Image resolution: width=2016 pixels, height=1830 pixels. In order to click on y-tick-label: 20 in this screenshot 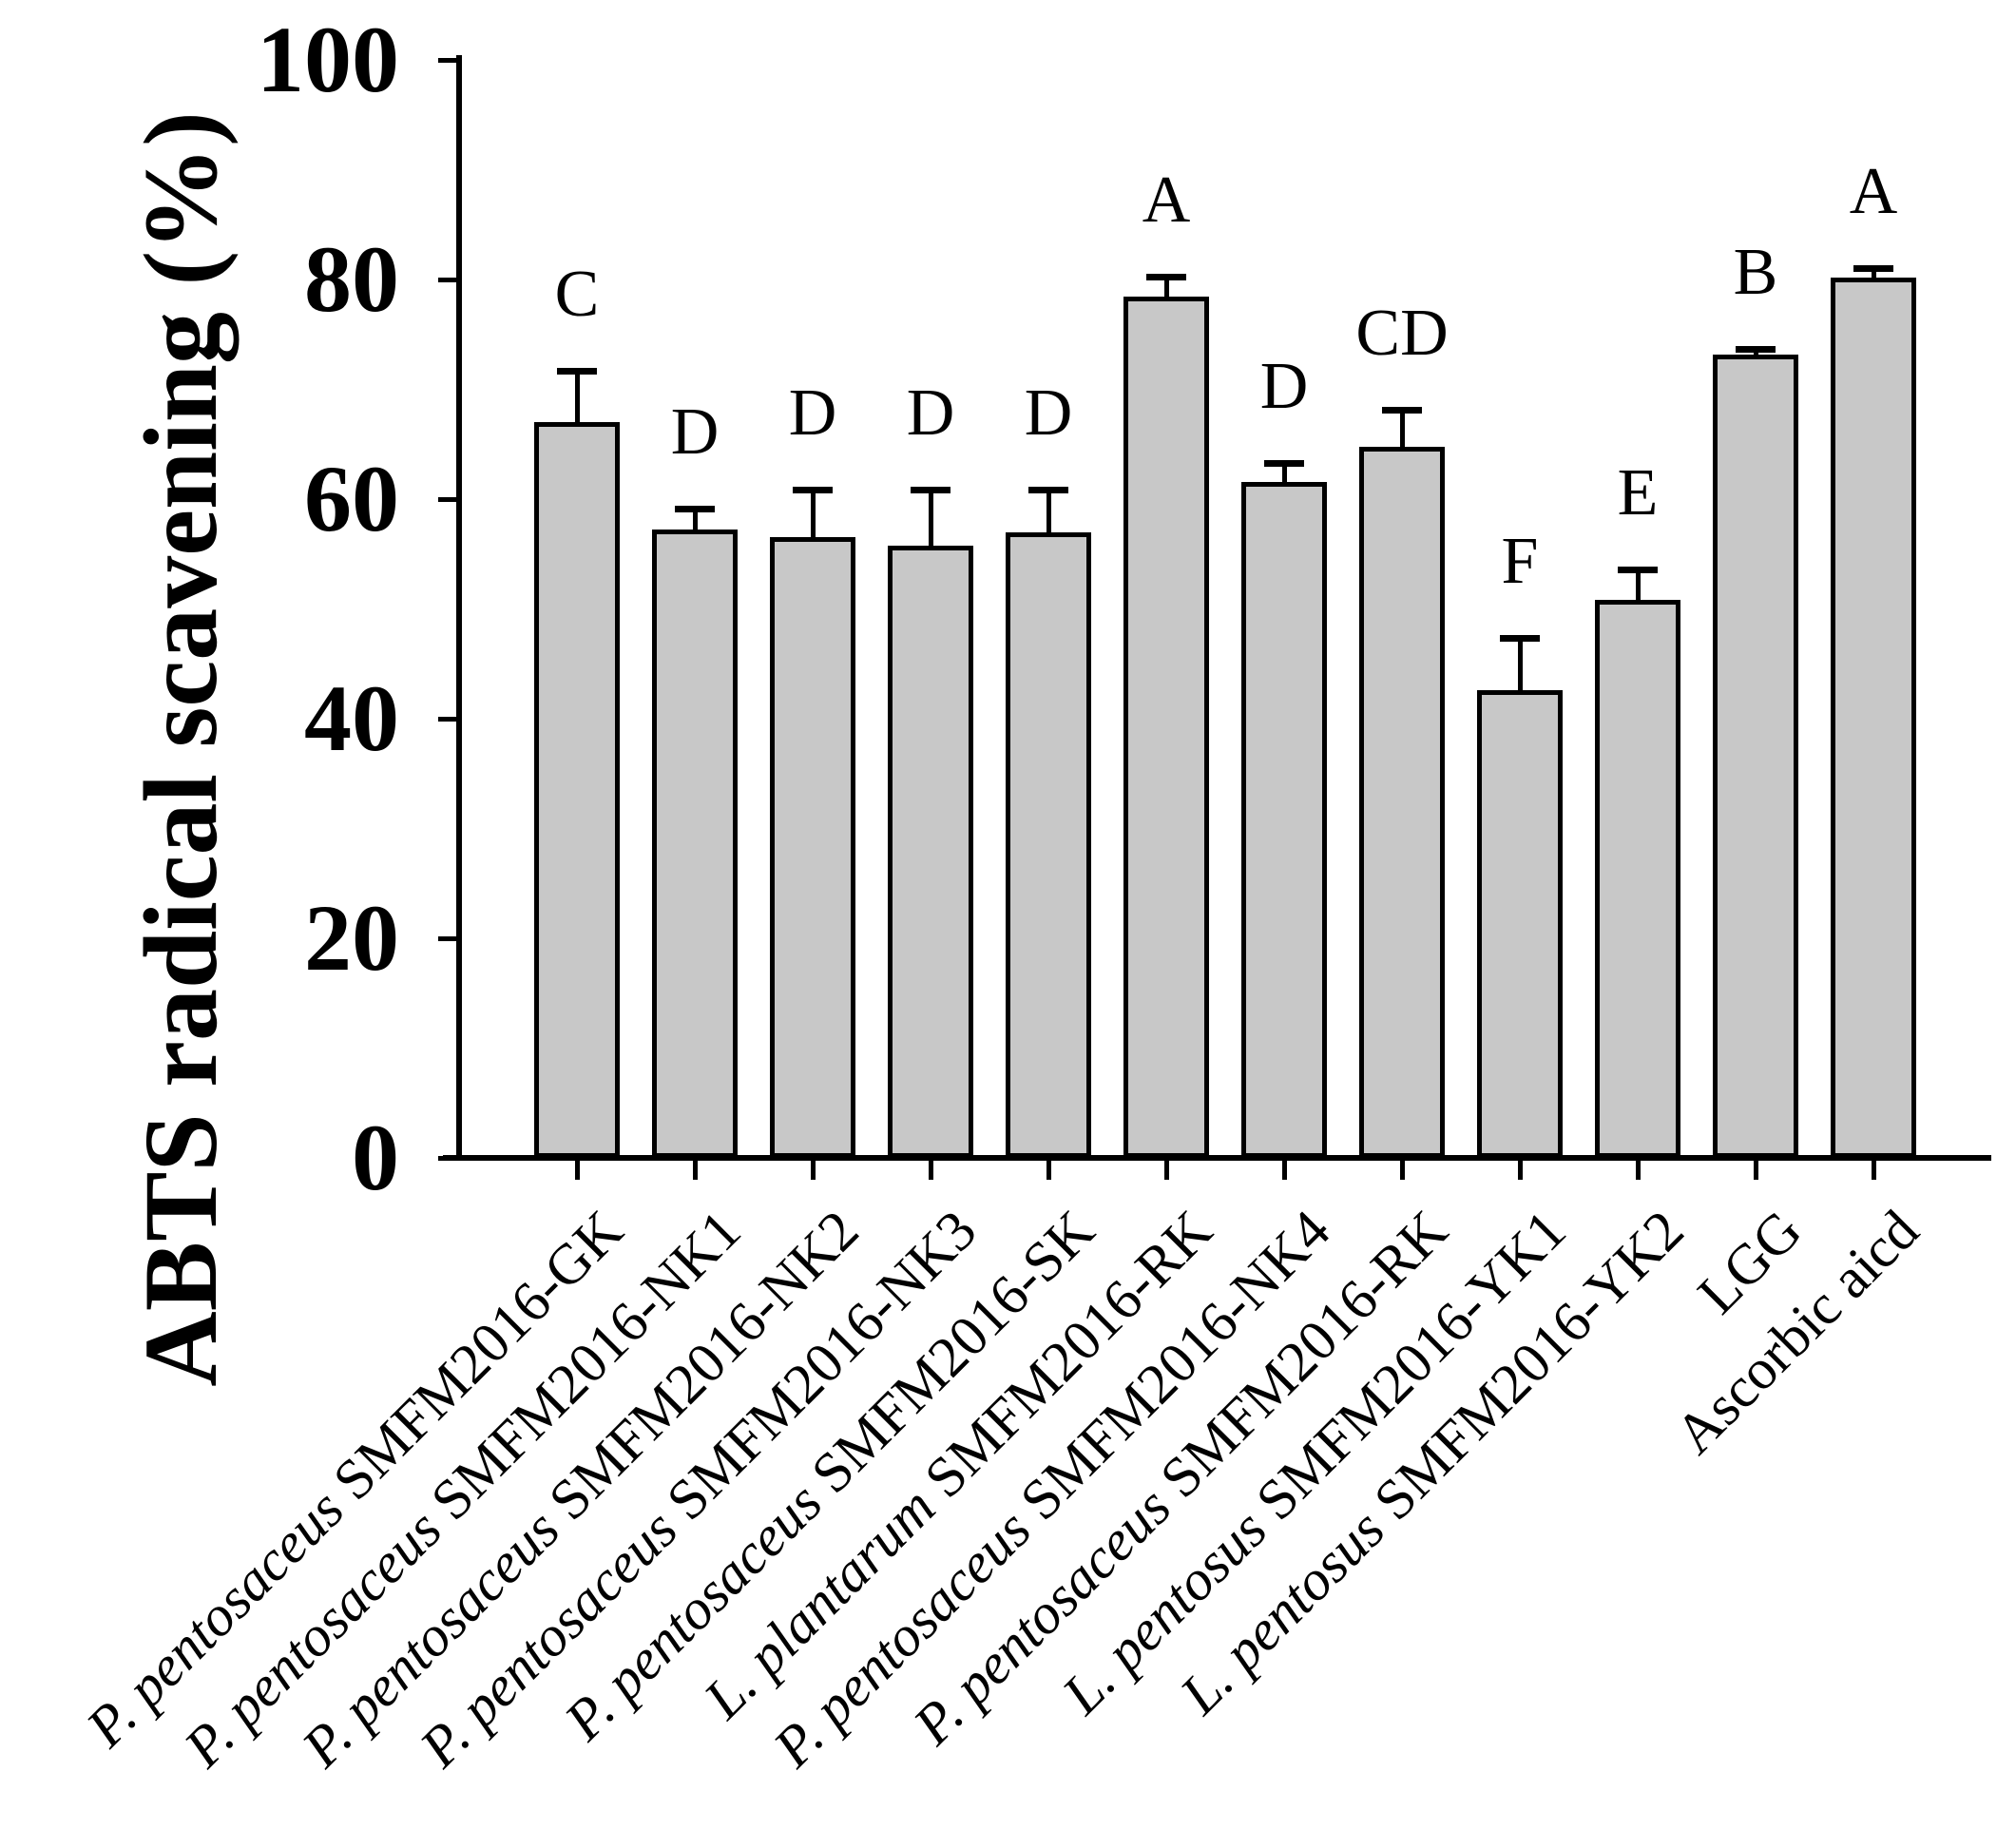, I will do `click(351, 938)`.